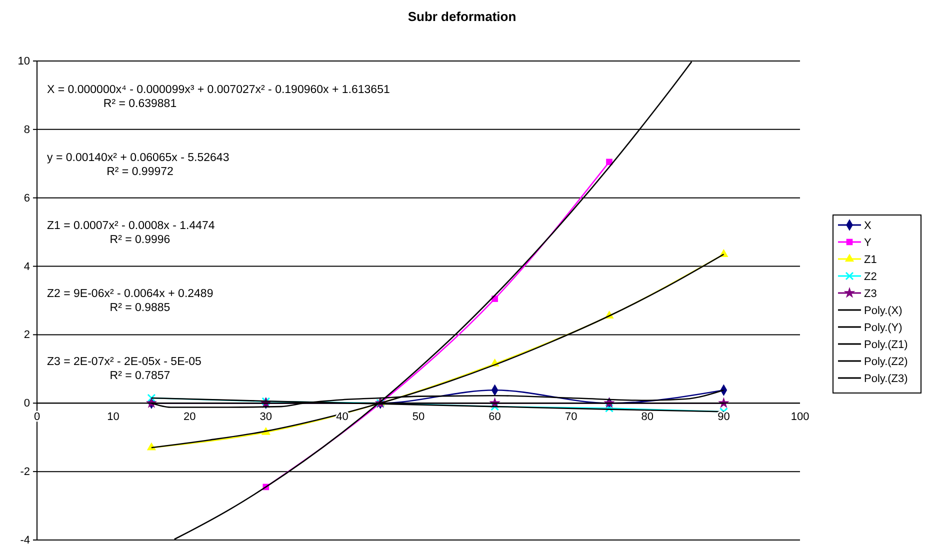  I want to click on annotation: Z3 = 2E-07x² - 2E-05x - 5E-05, so click(124, 362).